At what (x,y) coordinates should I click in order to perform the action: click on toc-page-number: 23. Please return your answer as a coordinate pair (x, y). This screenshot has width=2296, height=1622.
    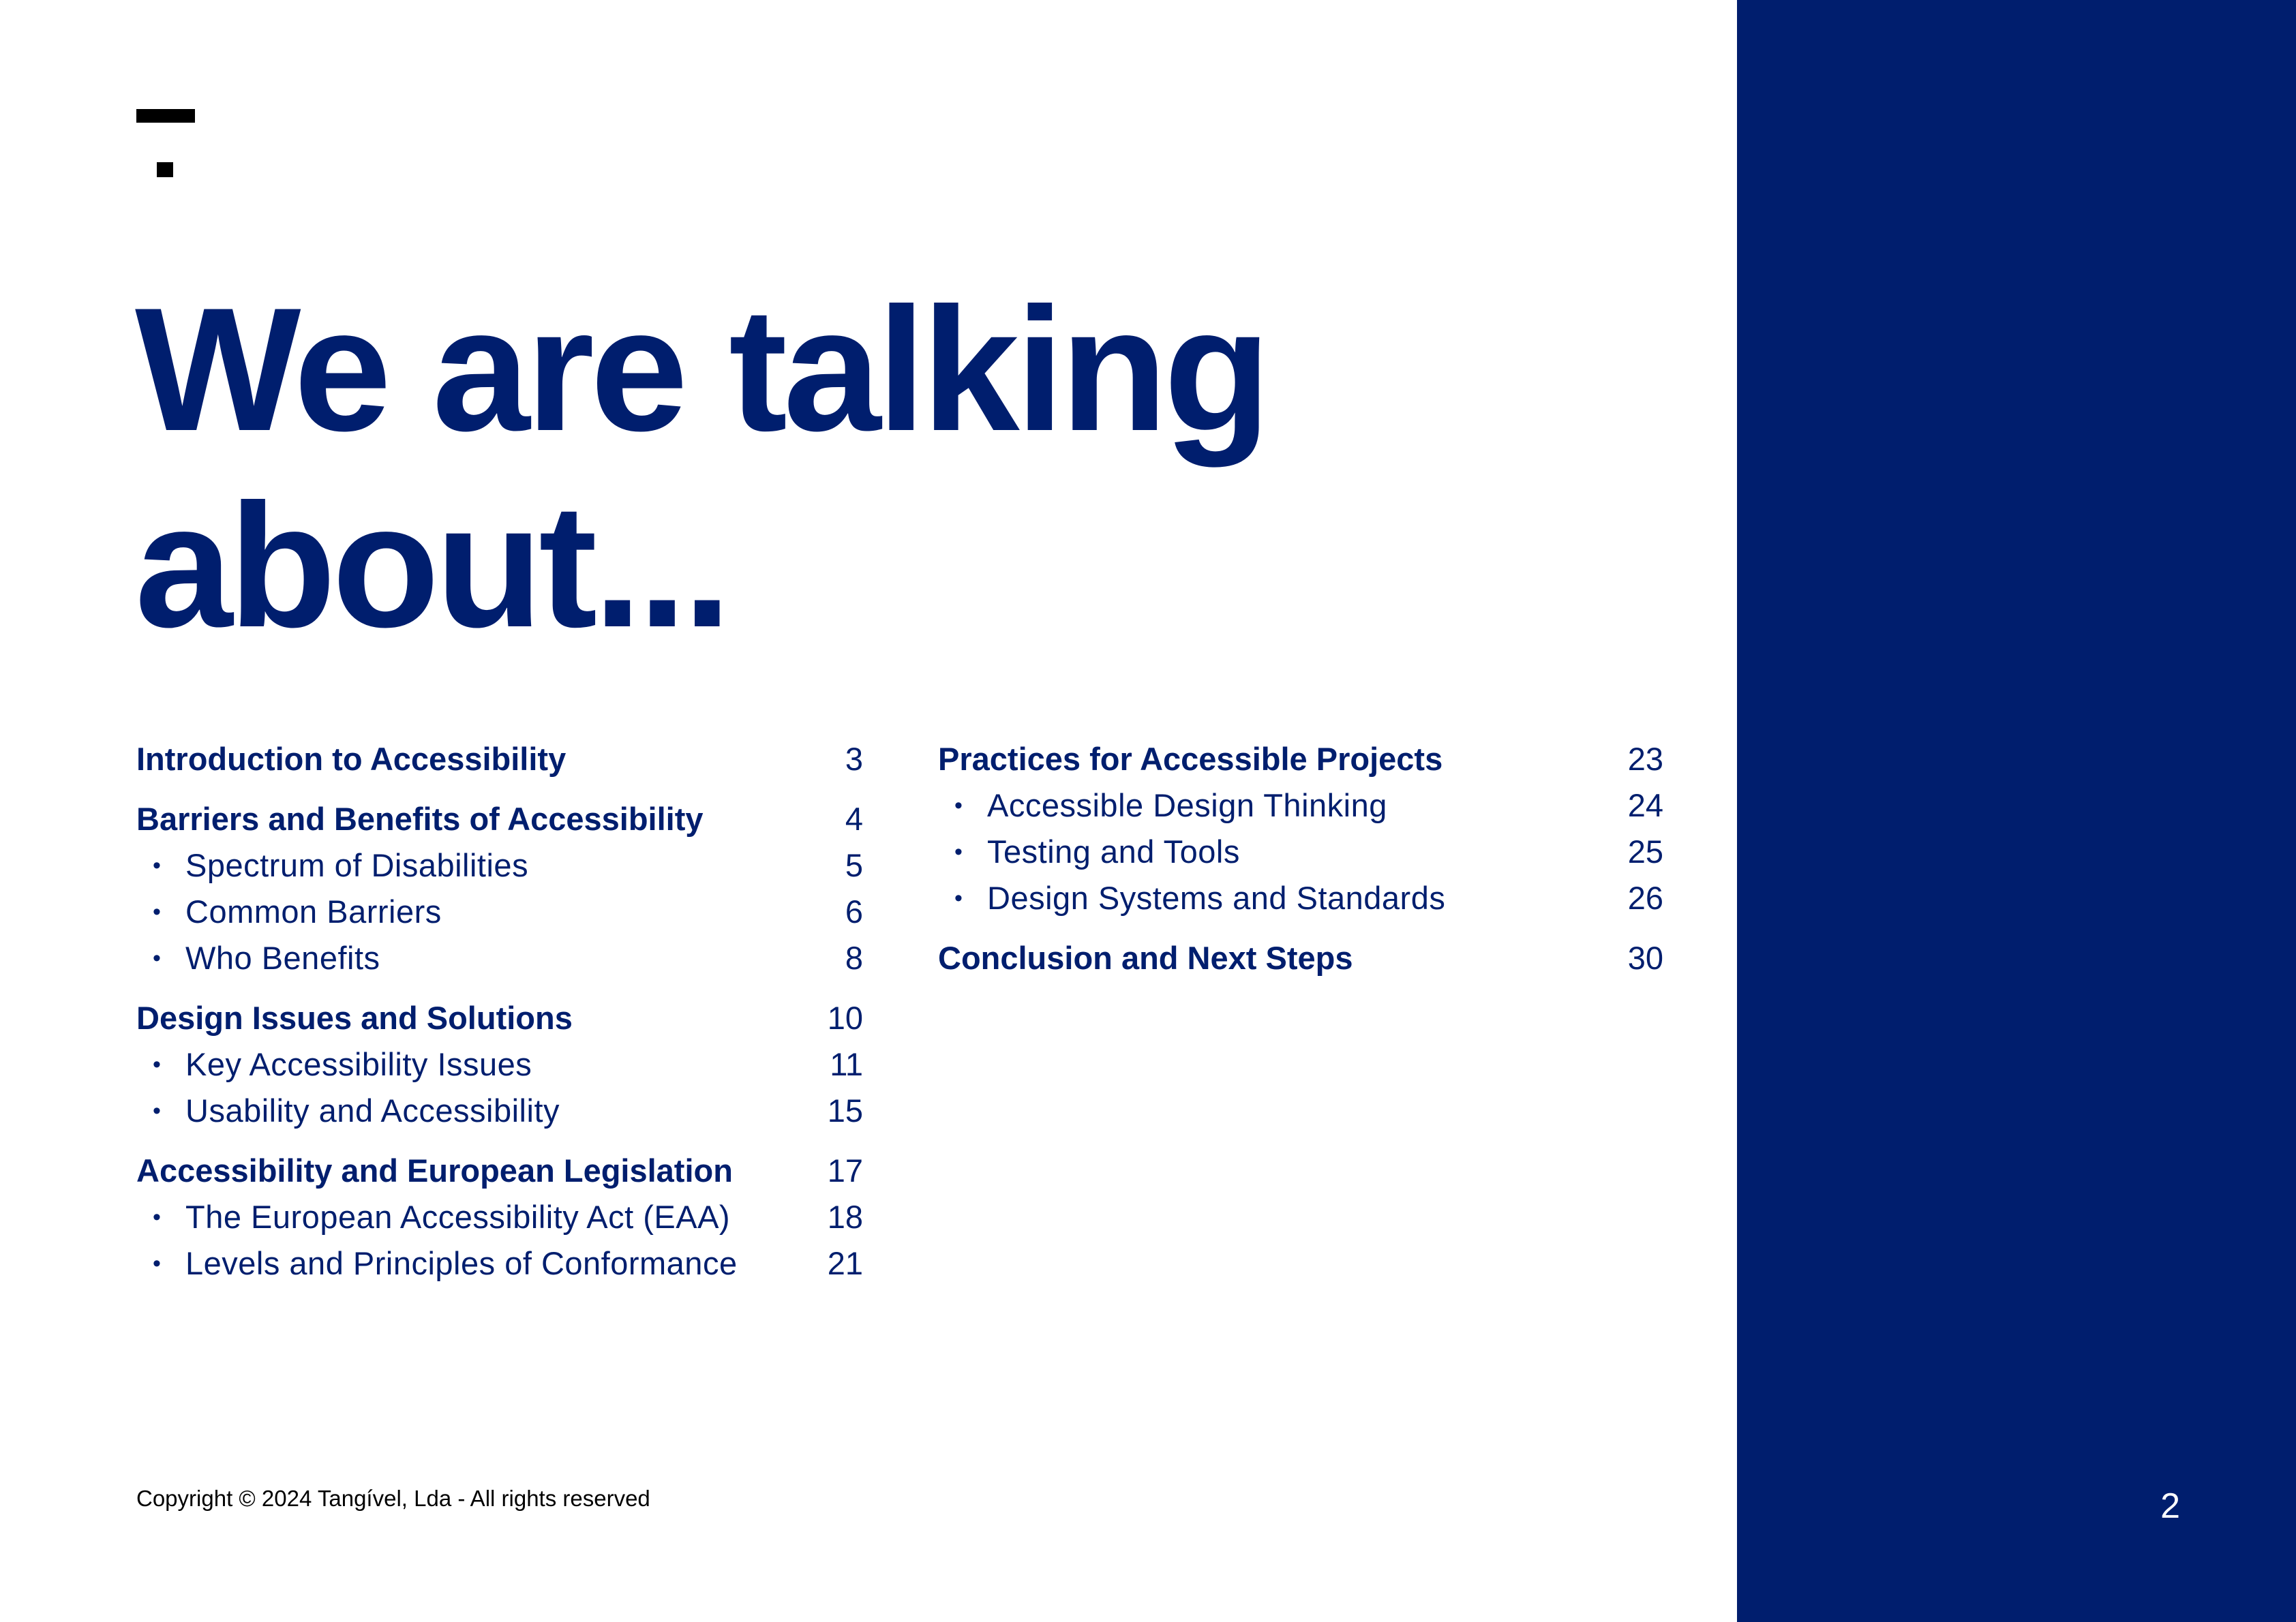
    Looking at the image, I should click on (1645, 759).